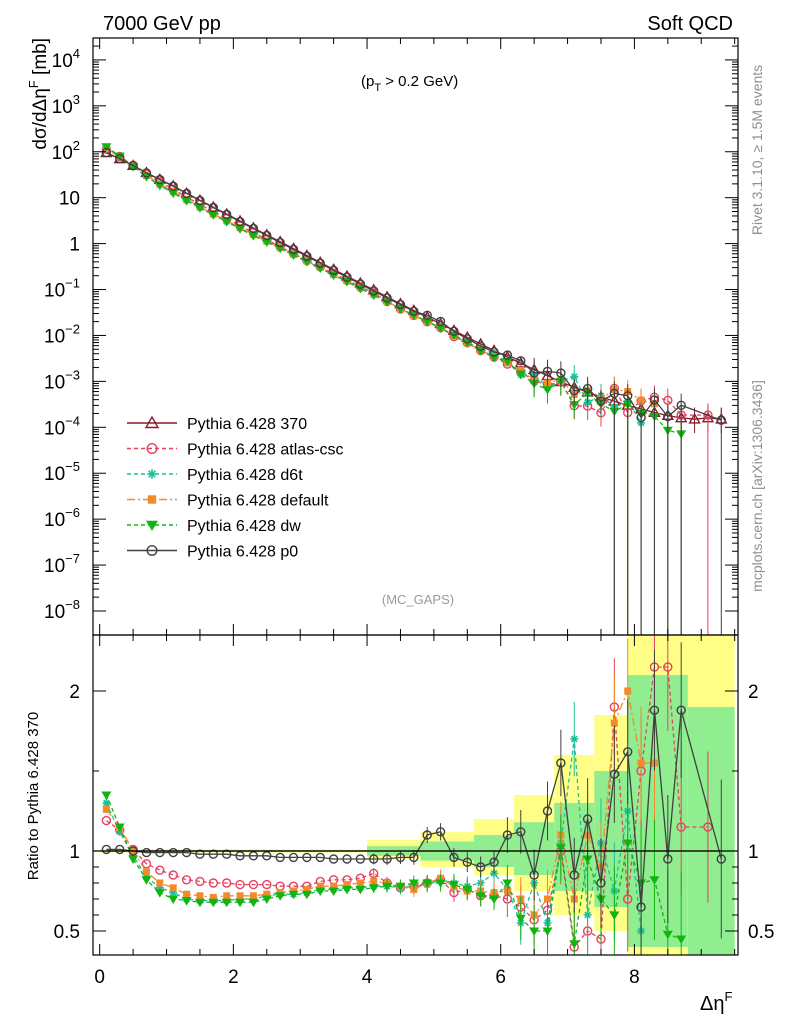 The image size is (786, 1024). Describe the element at coordinates (62, 564) in the screenshot. I see `main-y-tick-label-11: 10⁻⁷` at that location.